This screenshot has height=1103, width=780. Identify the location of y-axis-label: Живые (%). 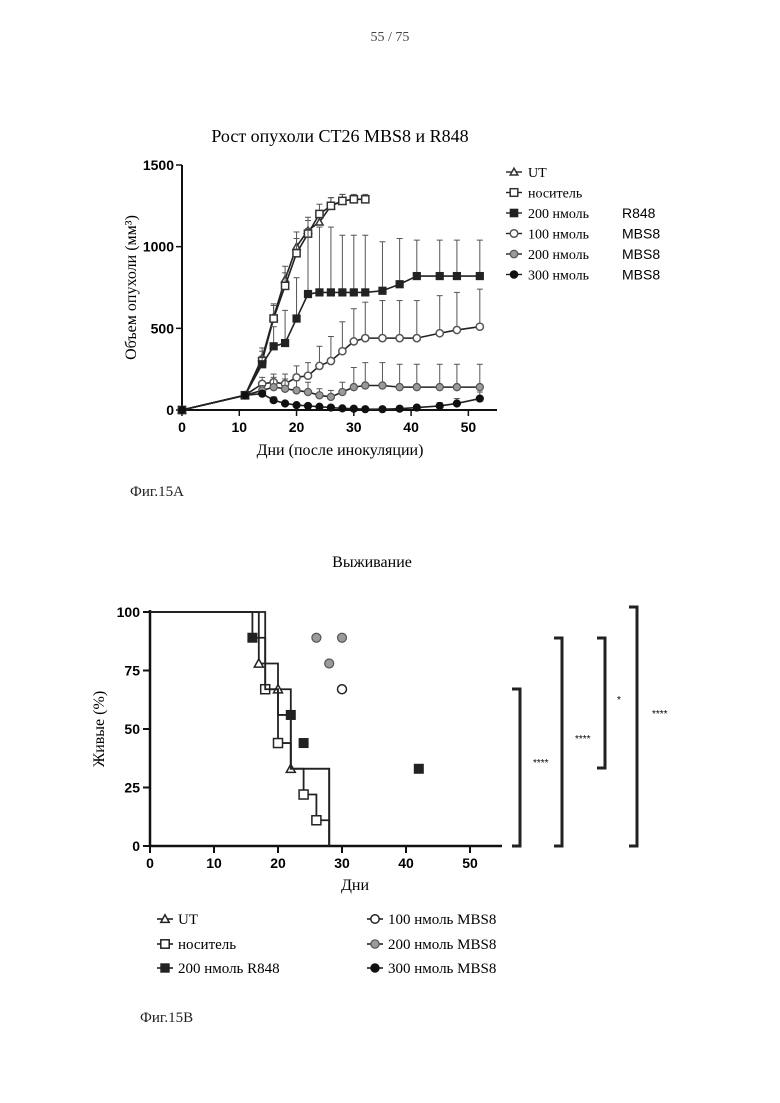
(99, 729).